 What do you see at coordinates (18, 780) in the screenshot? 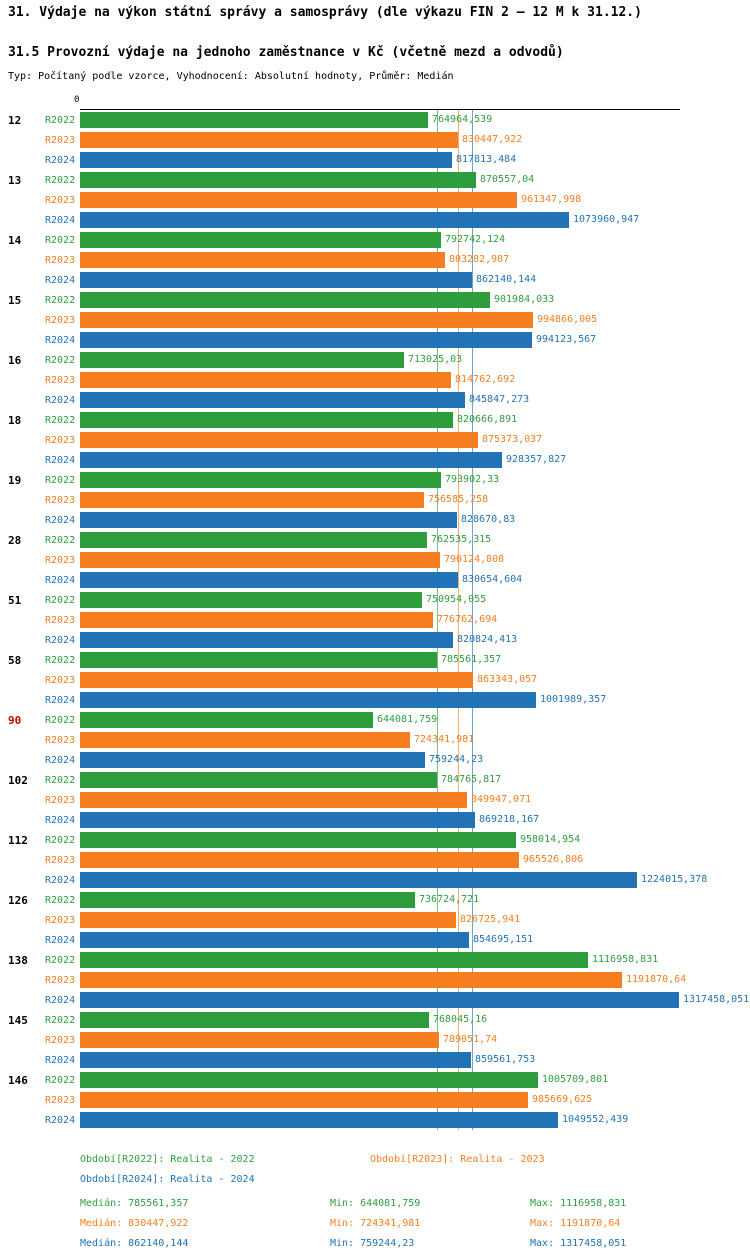
I see `group-label: 102` at bounding box center [18, 780].